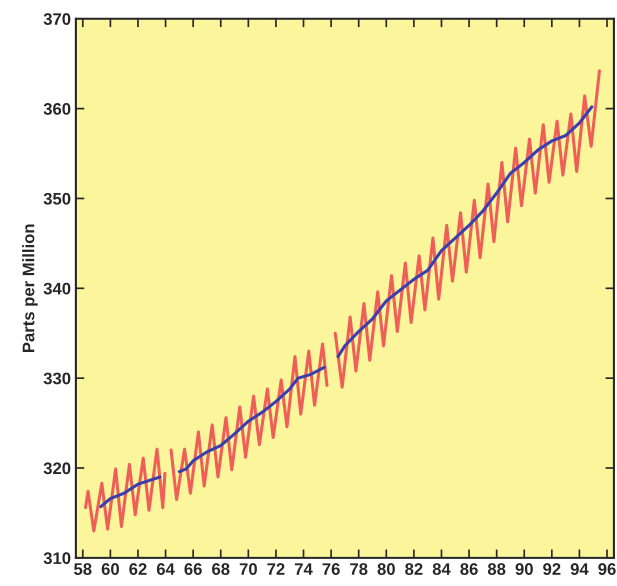 The image size is (617, 586). Describe the element at coordinates (359, 569) in the screenshot. I see `x-tick-label: 78` at that location.